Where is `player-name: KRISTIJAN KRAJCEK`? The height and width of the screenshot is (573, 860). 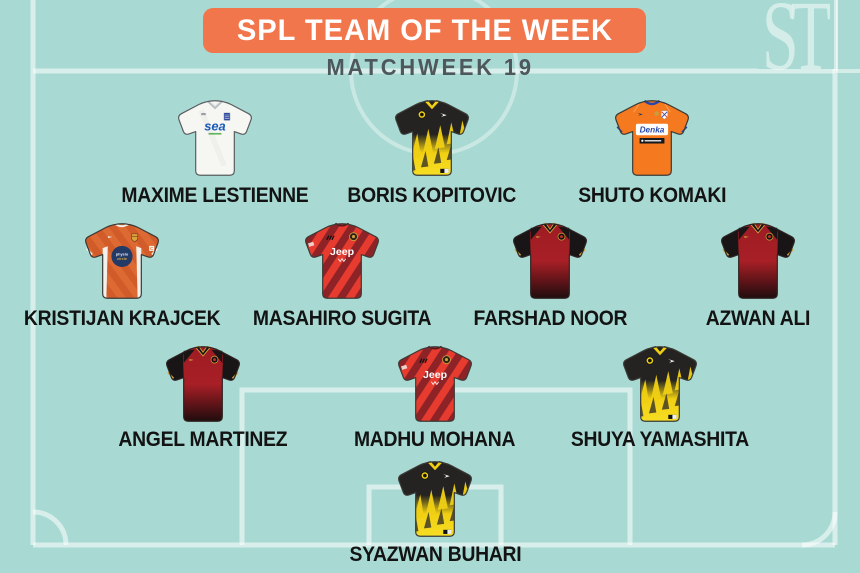
player-name: KRISTIJAN KRAJCEK is located at coordinates (122, 318).